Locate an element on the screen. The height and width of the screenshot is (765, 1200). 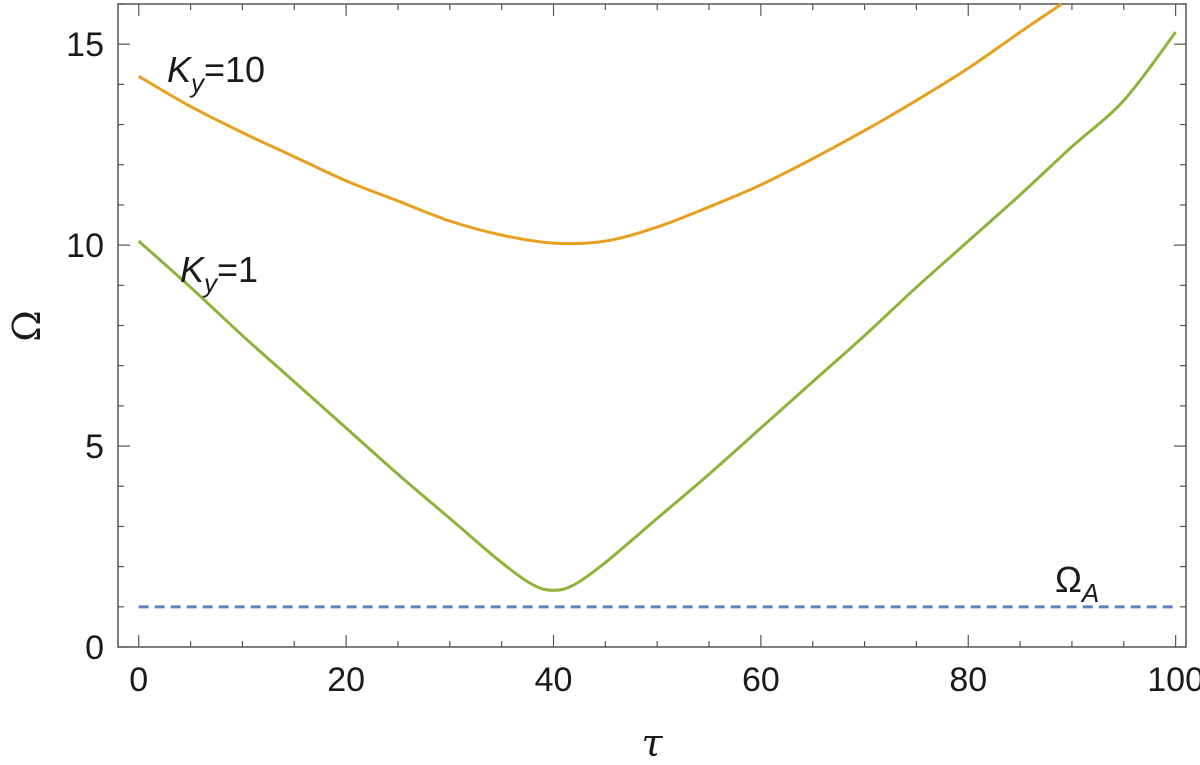
y-tick-label: 5 is located at coordinates (94, 447).